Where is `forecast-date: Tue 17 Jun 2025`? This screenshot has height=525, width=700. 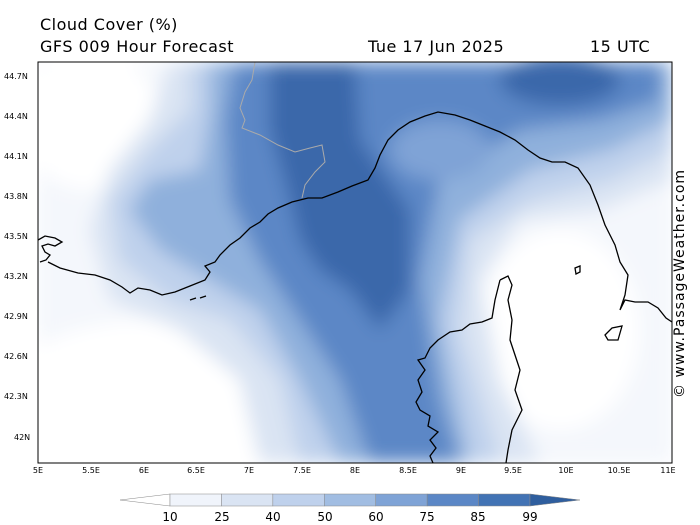 forecast-date: Tue 17 Jun 2025 is located at coordinates (436, 46).